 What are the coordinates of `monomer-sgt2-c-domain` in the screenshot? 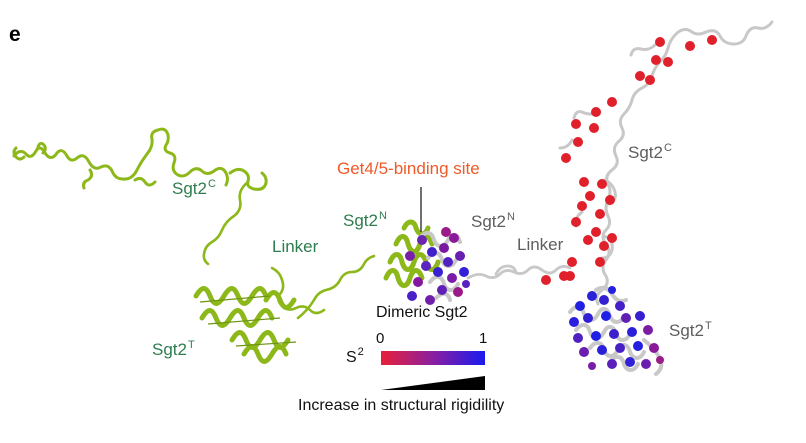 It's located at (140, 159).